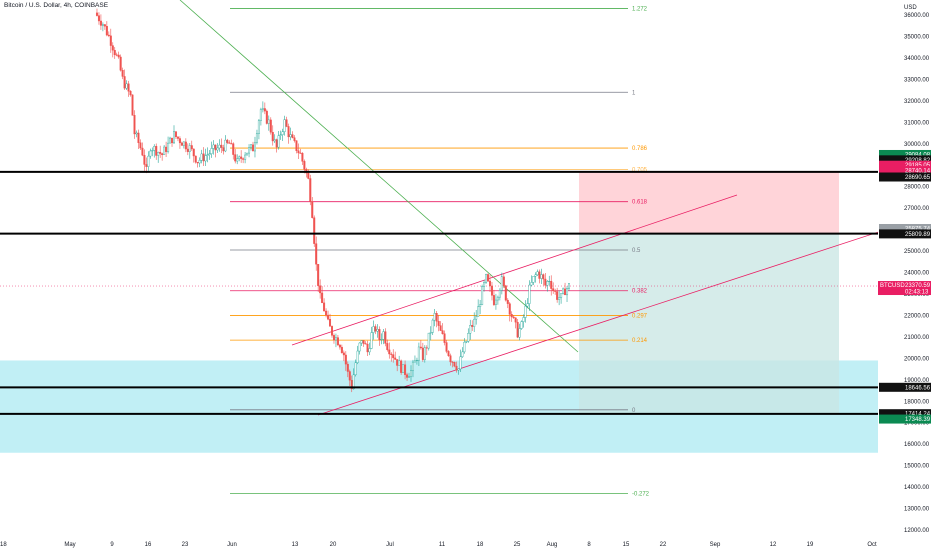 This screenshot has width=932, height=550. What do you see at coordinates (640, 341) in the screenshot?
I see `fib-label: 0.214` at bounding box center [640, 341].